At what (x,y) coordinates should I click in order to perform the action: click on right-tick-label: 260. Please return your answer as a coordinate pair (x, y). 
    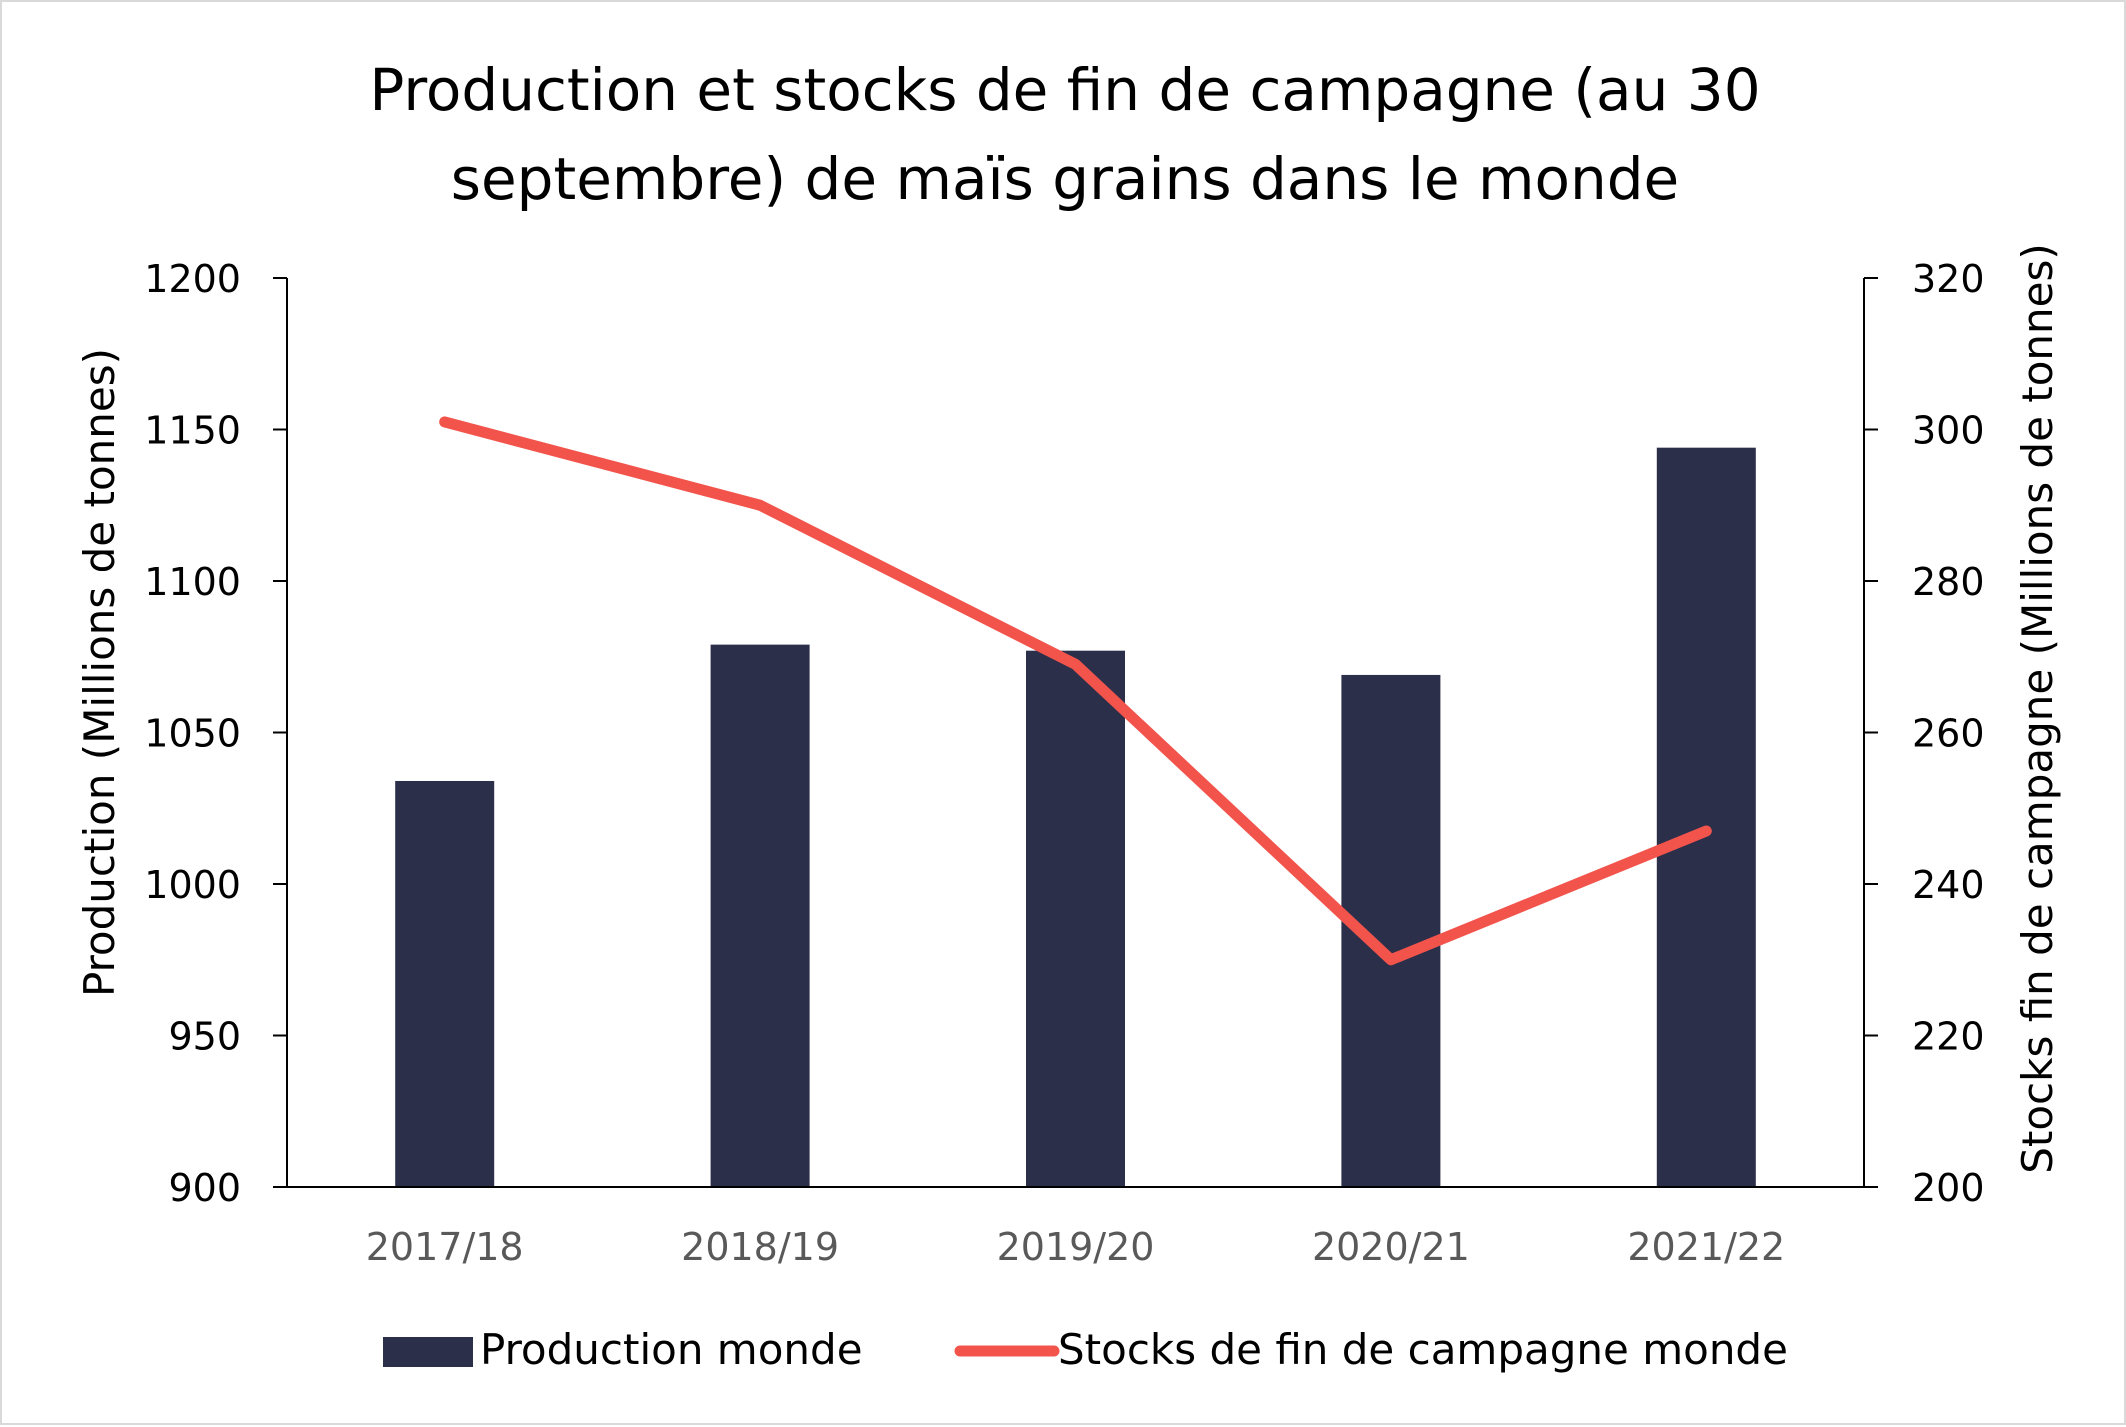
    Looking at the image, I should click on (1948, 734).